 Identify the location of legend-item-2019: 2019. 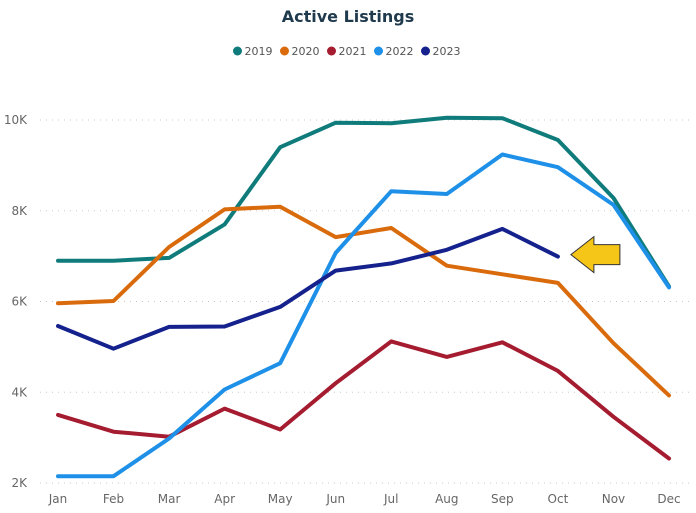
(253, 51).